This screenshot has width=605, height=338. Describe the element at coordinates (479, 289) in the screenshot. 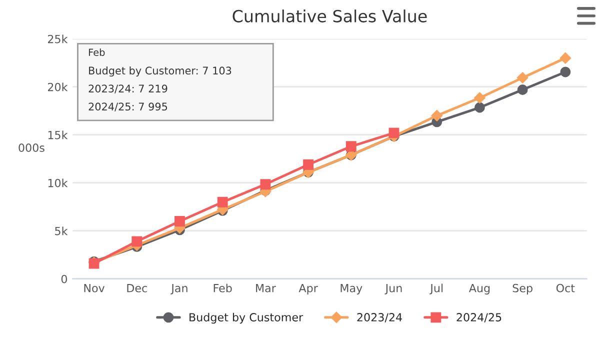

I see `x-tick-label: Aug` at that location.